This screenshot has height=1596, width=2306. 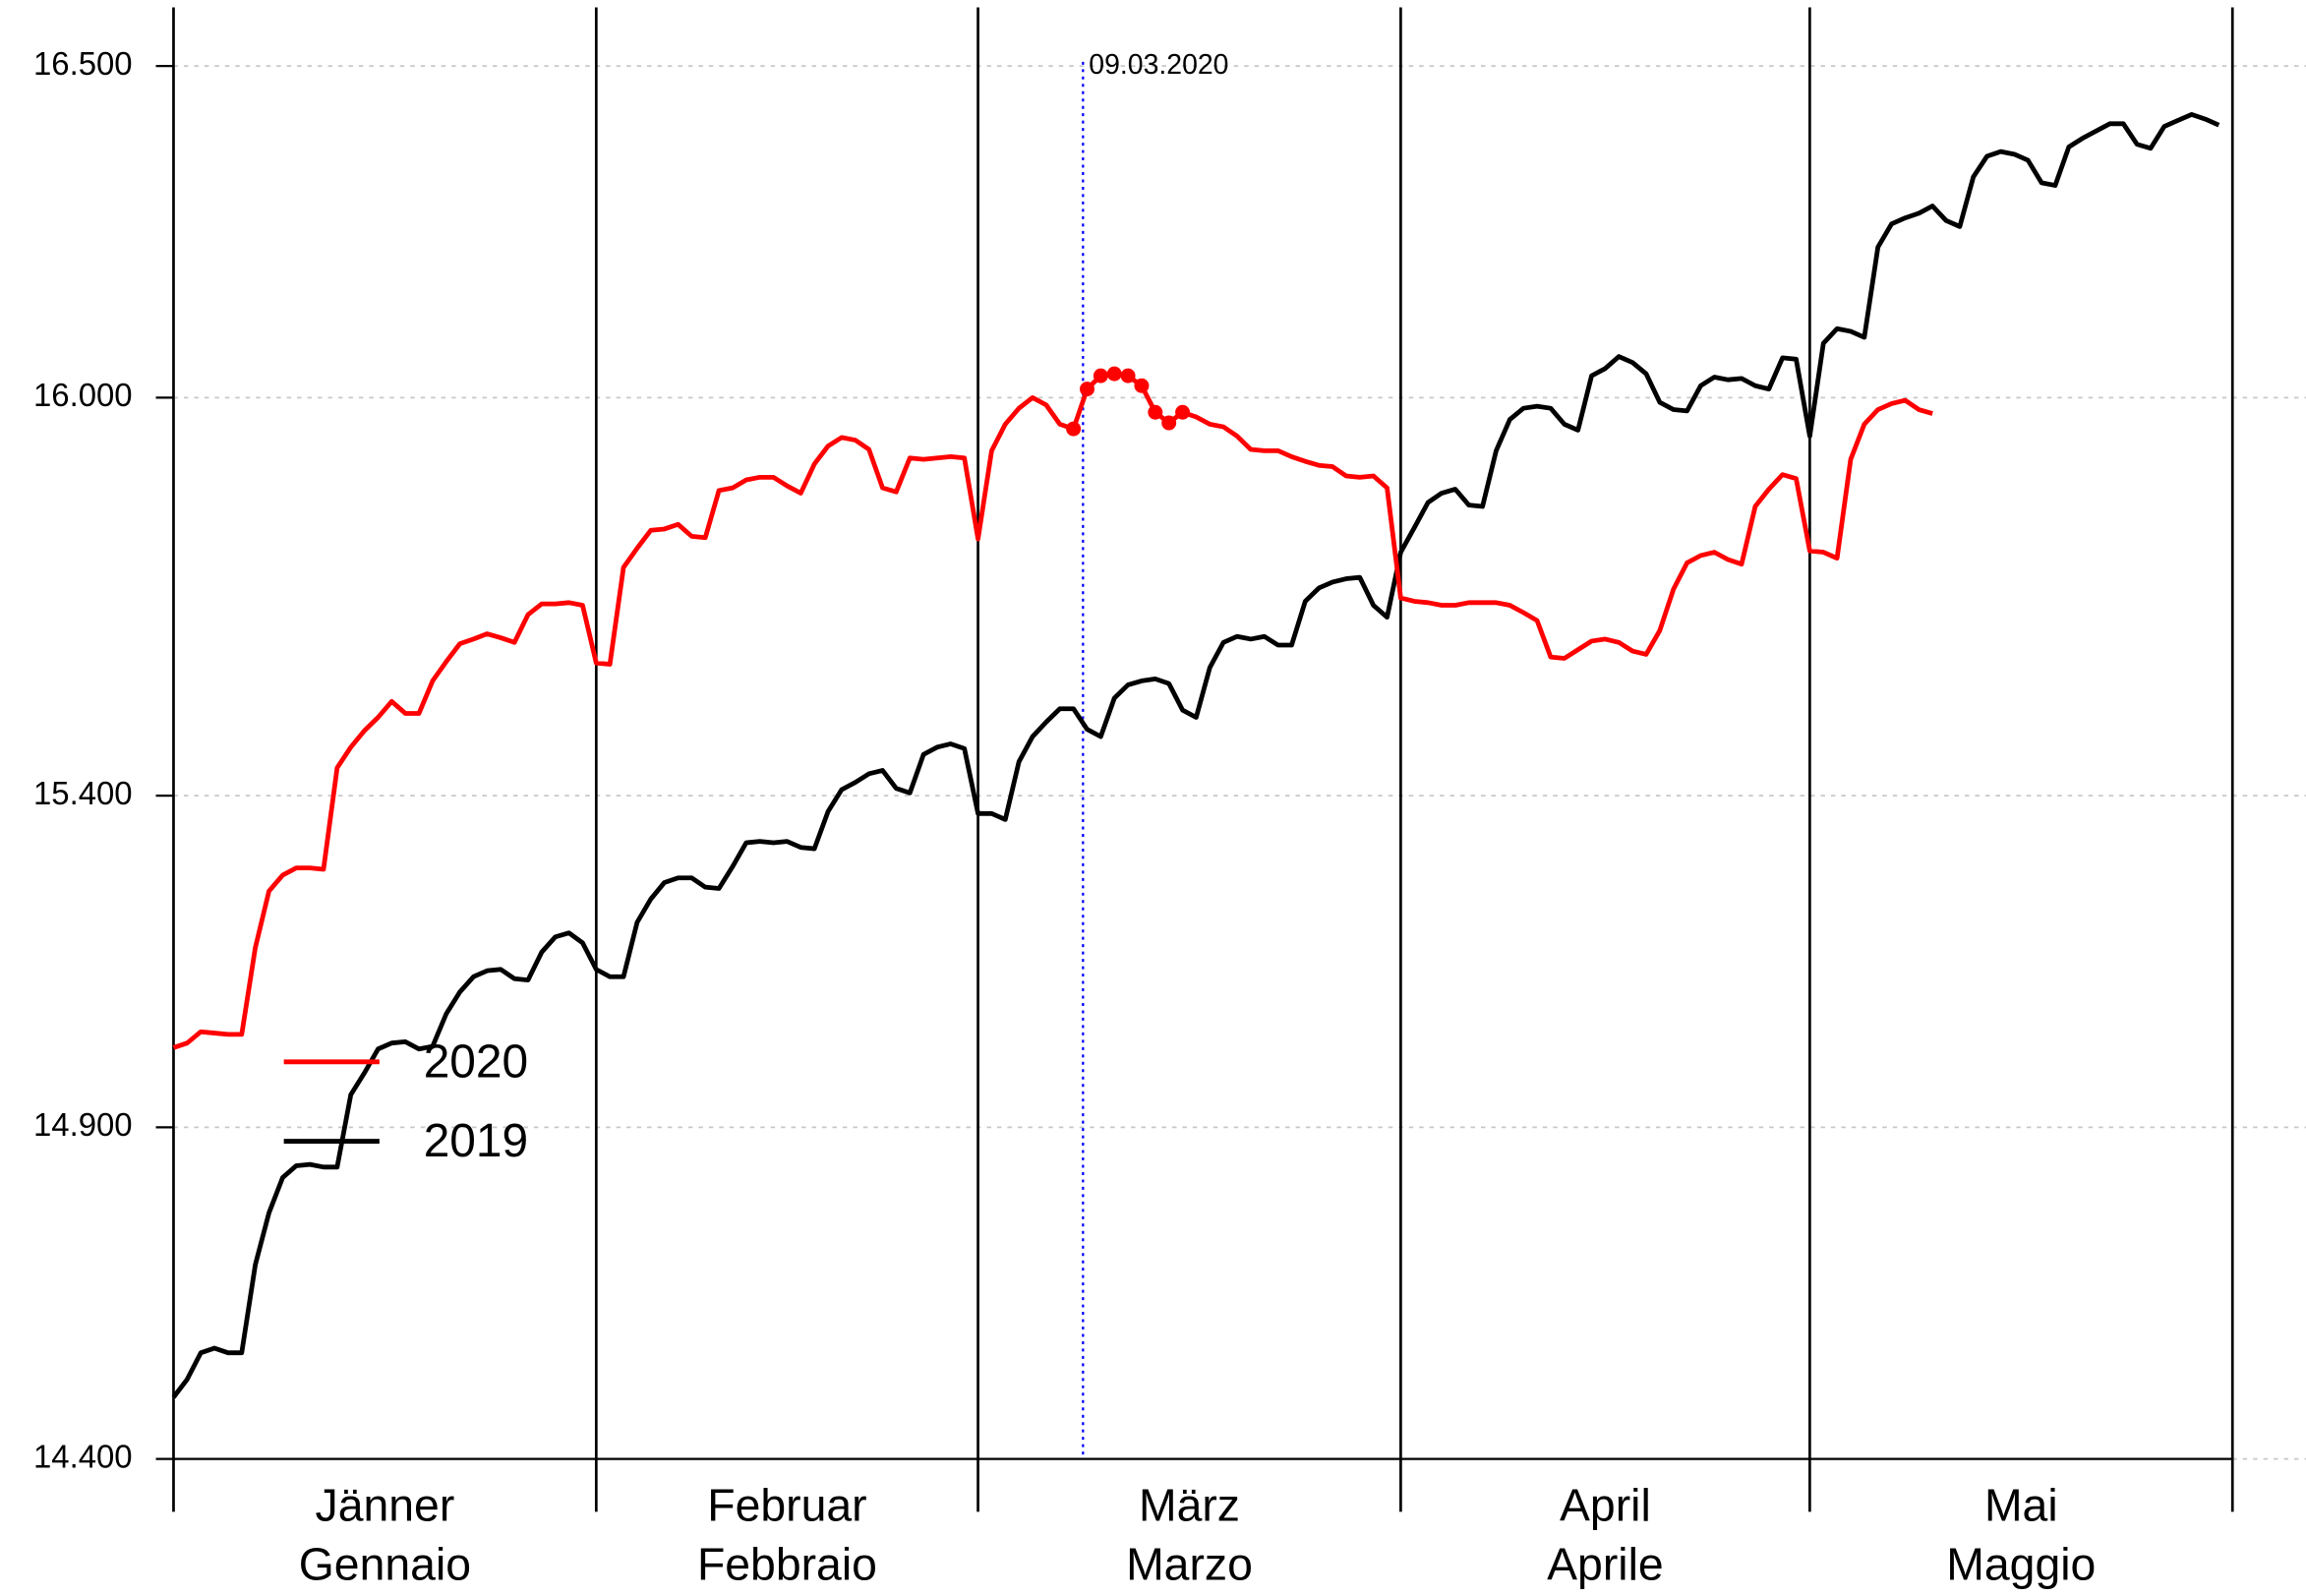 What do you see at coordinates (1605, 1564) in the screenshot?
I see `month-label: Aprile` at bounding box center [1605, 1564].